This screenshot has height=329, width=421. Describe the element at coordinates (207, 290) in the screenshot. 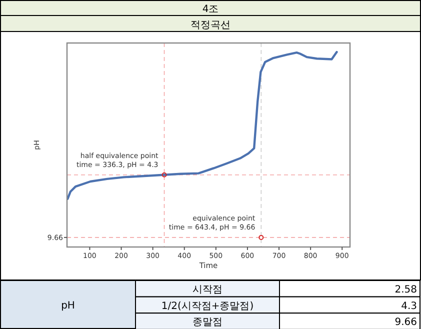

I see `text: 시작점` at that location.